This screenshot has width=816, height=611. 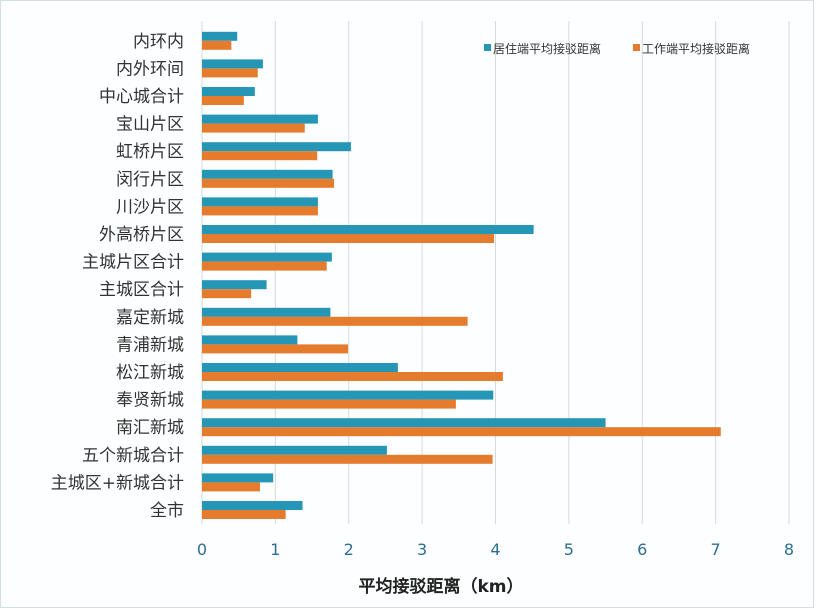 I want to click on x-tick-label-5: 5, so click(x=569, y=549).